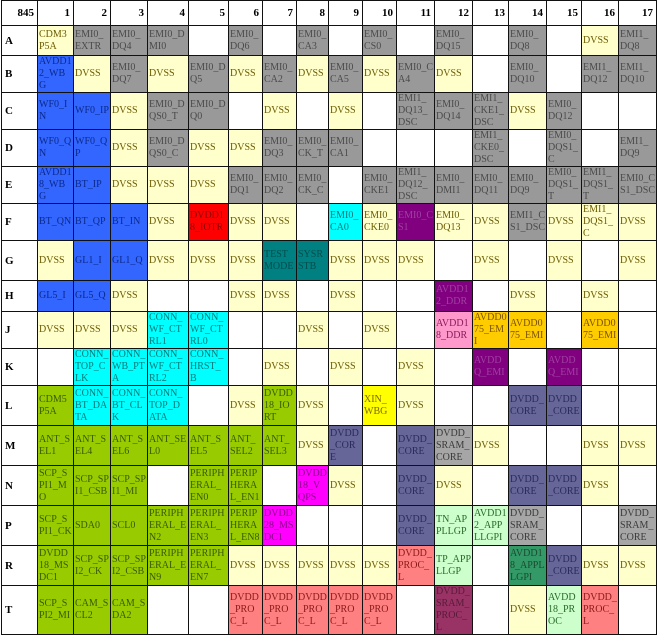  Describe the element at coordinates (564, 13) in the screenshot. I see `column-header: 15` at that location.